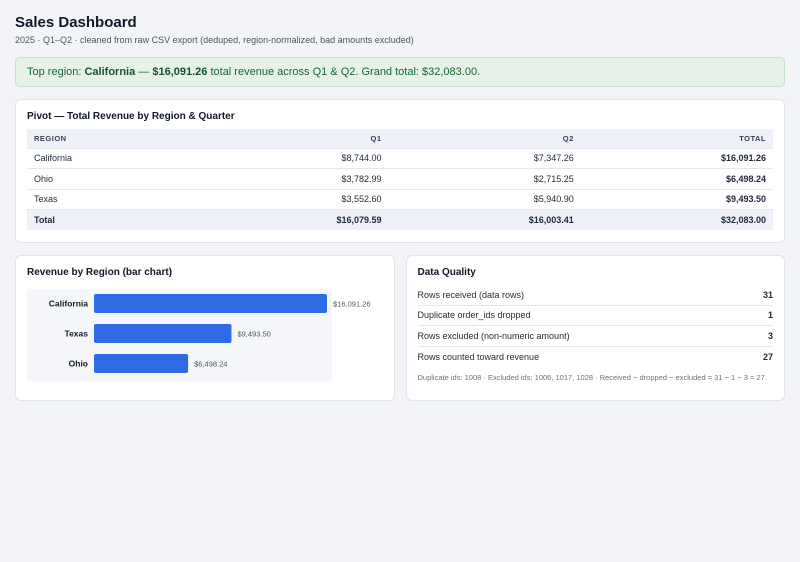 This screenshot has width=800, height=562. I want to click on bar-value-label: $6,498.24, so click(210, 364).